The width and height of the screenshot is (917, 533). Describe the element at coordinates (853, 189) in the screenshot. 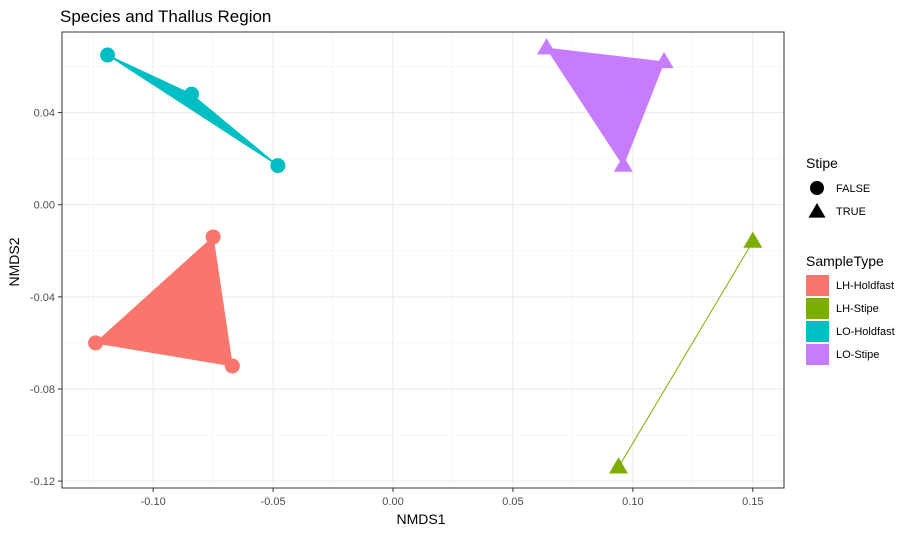

I see `legend-stipe-label: FALSE` at that location.